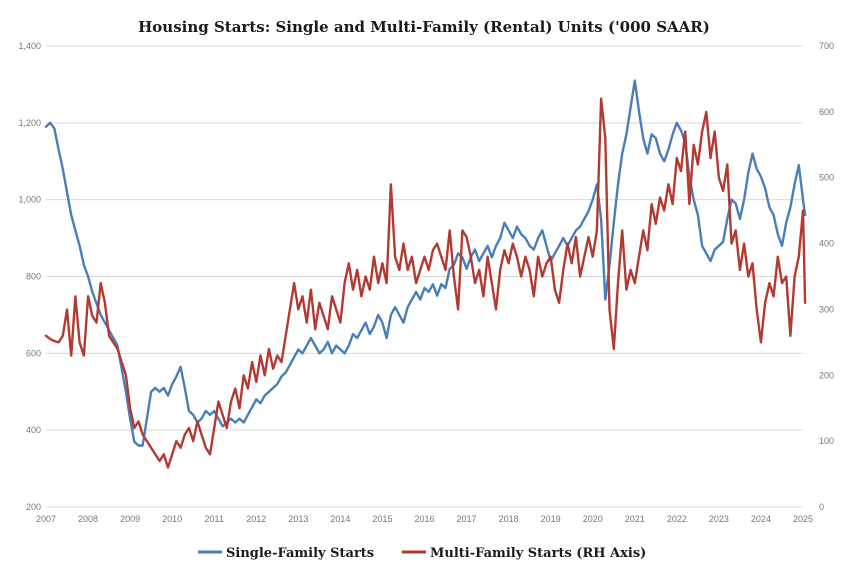  What do you see at coordinates (509, 519) in the screenshot?
I see `x-tick-label-2018: 2018` at bounding box center [509, 519].